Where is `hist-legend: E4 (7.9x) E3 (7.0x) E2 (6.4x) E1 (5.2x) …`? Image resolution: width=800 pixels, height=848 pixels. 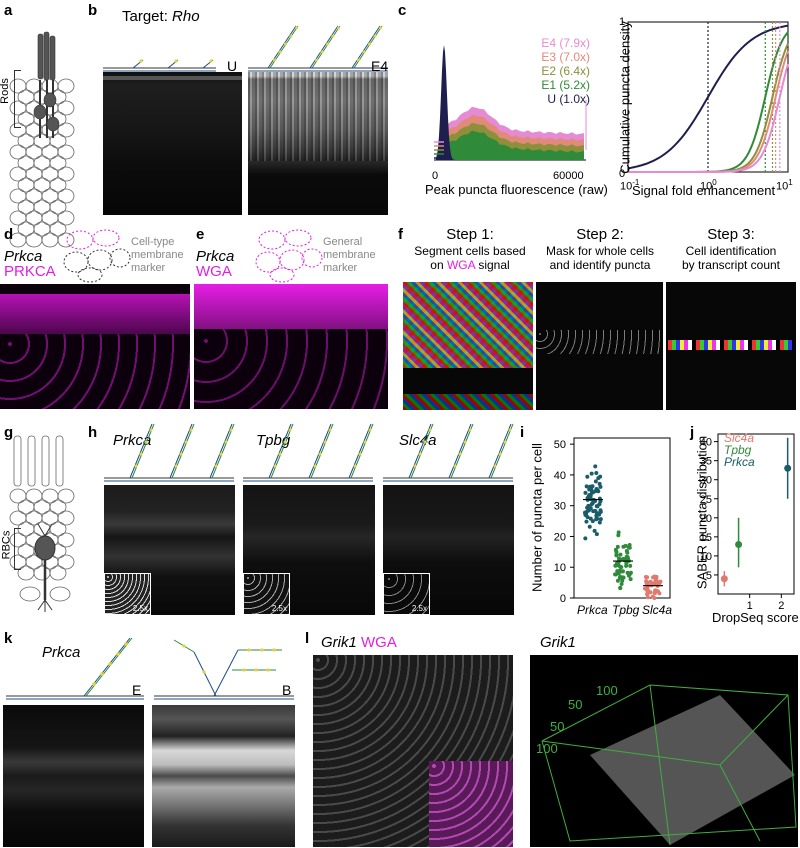 hist-legend: E4 (7.9x) E3 (7.0x) E2 (6.4x) E1 (5.2x) … is located at coordinates (555, 71).